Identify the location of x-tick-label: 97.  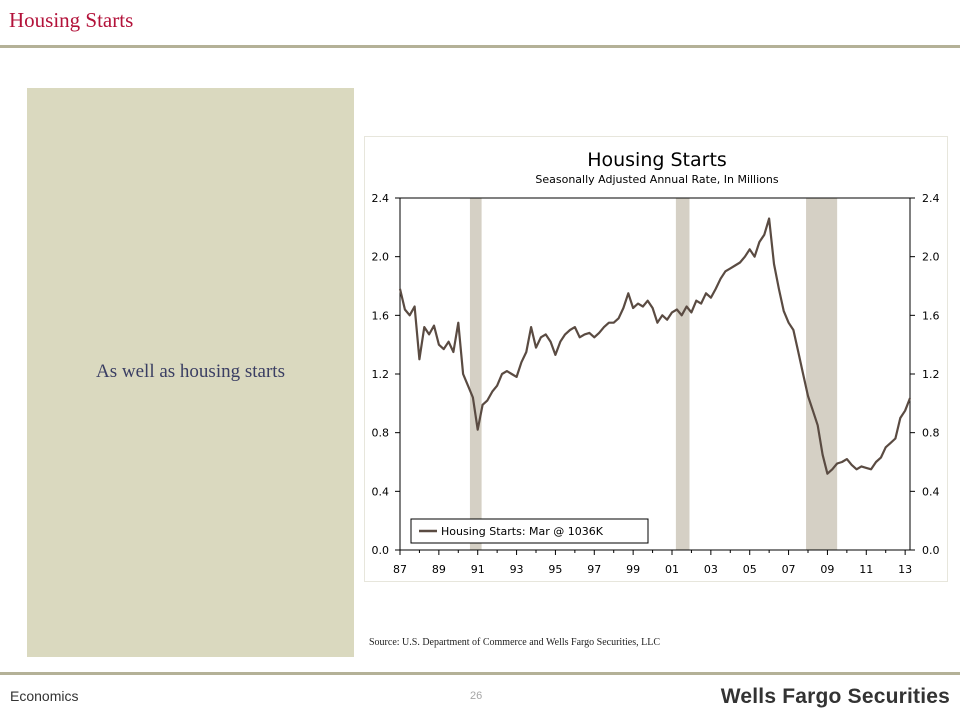
(594, 569).